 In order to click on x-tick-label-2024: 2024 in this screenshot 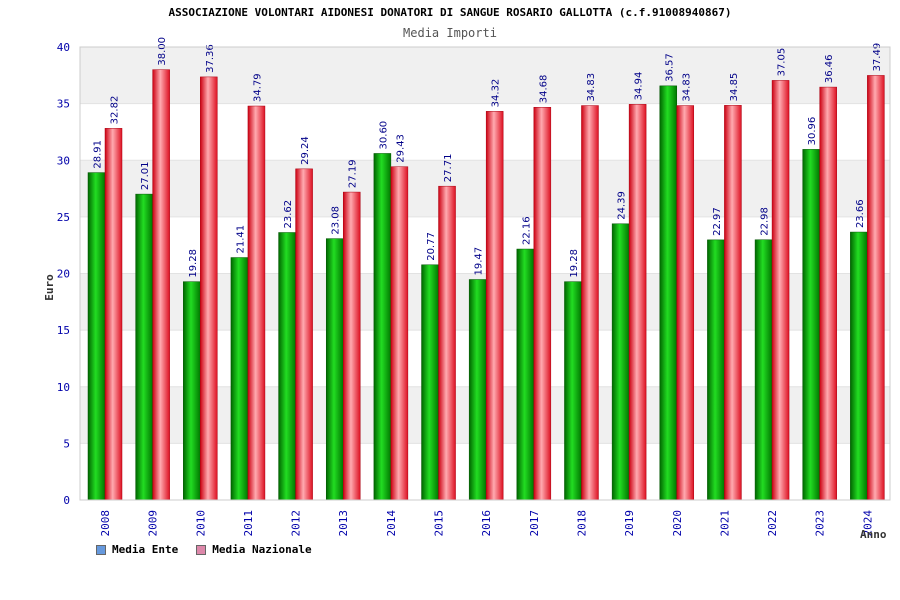, I will do `click(867, 523)`.